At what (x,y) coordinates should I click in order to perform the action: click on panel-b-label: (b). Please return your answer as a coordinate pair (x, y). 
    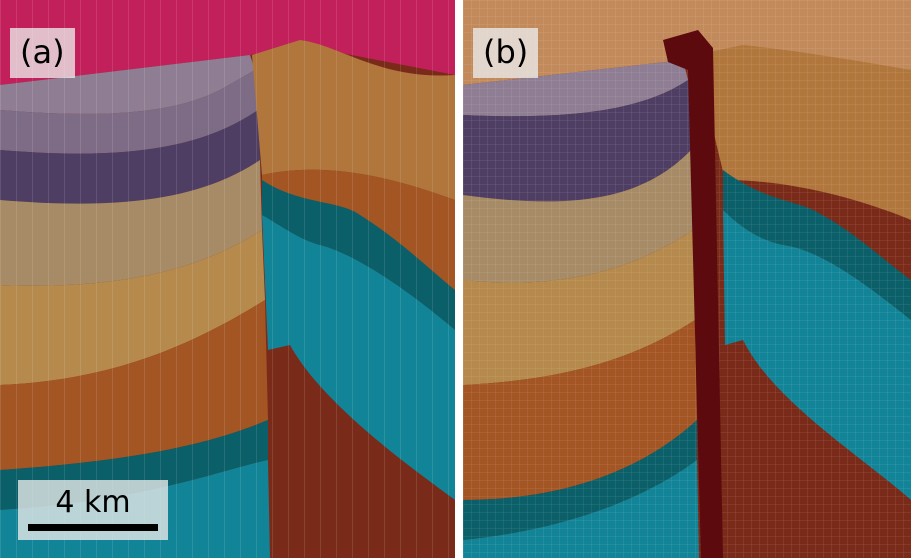
    Looking at the image, I should click on (506, 53).